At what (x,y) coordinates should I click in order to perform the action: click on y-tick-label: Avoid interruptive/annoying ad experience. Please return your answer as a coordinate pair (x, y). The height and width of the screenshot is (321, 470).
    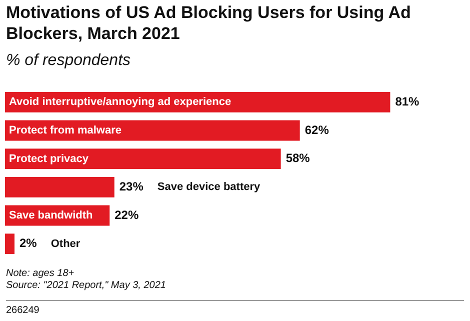
    Looking at the image, I should click on (120, 102).